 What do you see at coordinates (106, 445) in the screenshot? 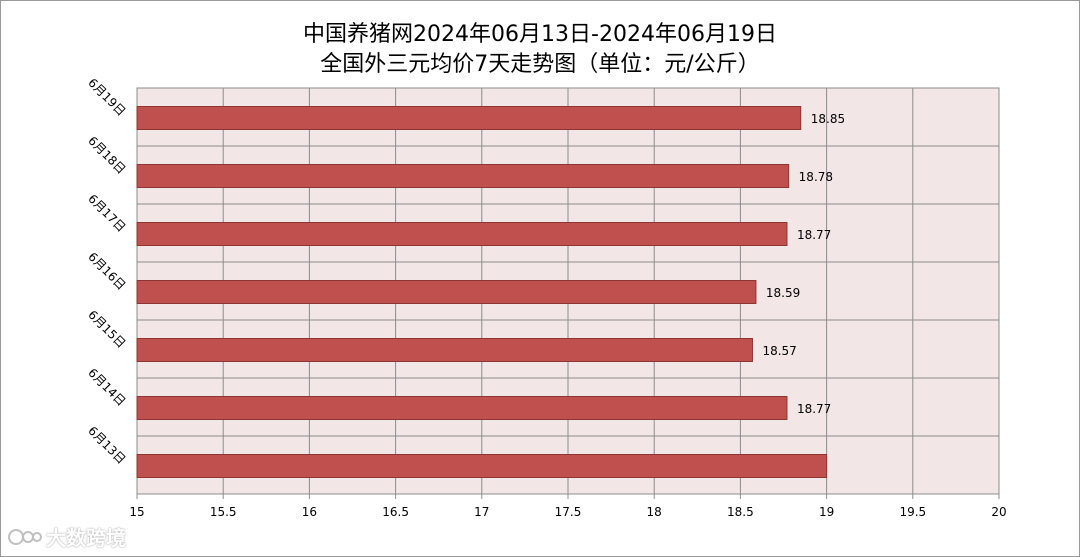
I see `y-tick-label: 6月13日` at bounding box center [106, 445].